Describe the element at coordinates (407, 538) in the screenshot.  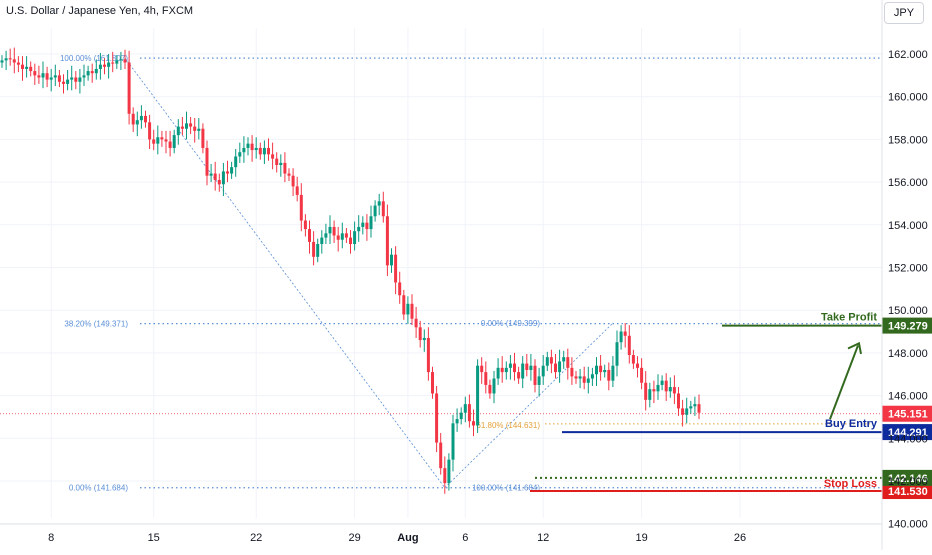
I see `x-tick-label: Aug` at that location.